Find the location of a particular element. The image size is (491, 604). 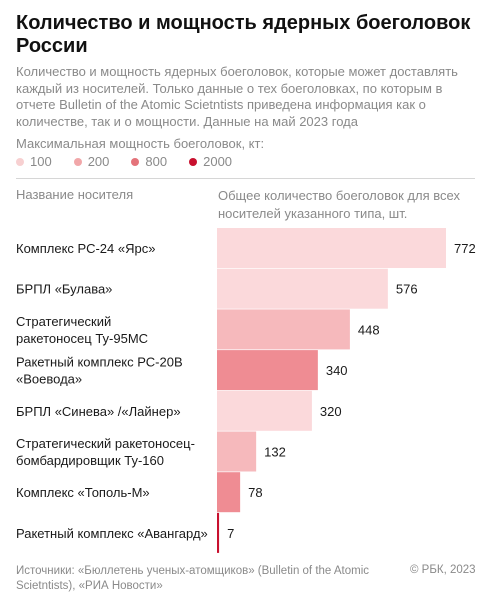

category-label-1: БРПЛ «Булава» is located at coordinates (64, 289).